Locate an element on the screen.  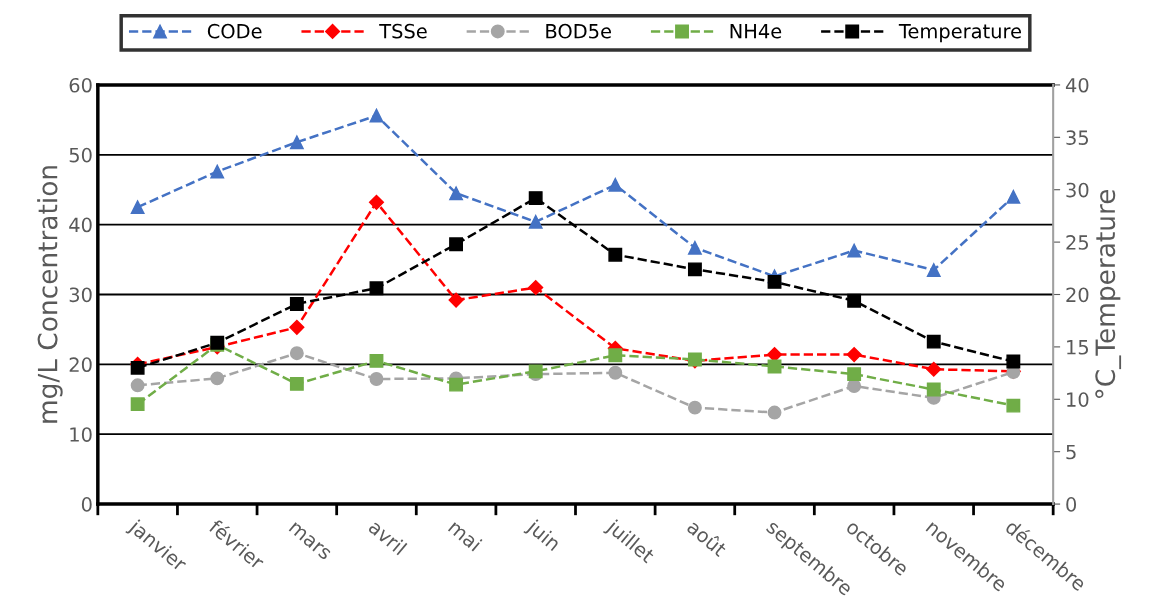
y-axis-title: mg/L Concentration is located at coordinates (50, 294).